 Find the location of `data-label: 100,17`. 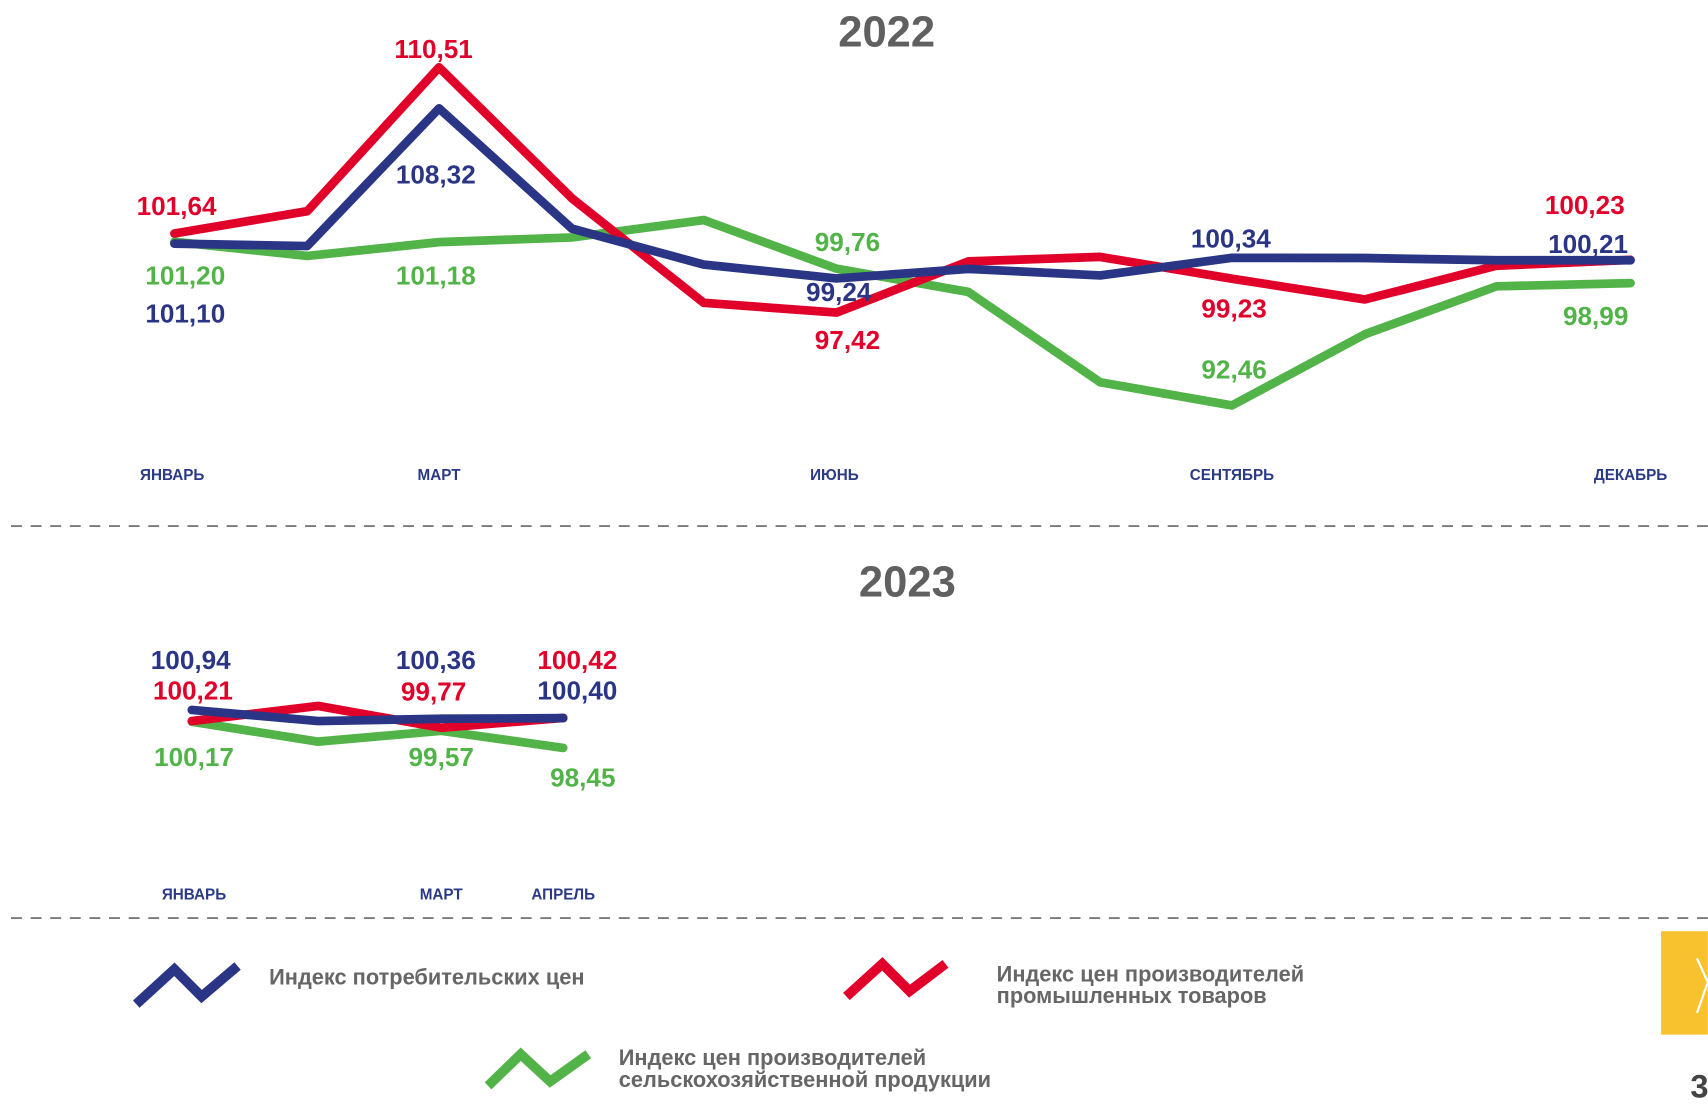

data-label: 100,17 is located at coordinates (194, 757).